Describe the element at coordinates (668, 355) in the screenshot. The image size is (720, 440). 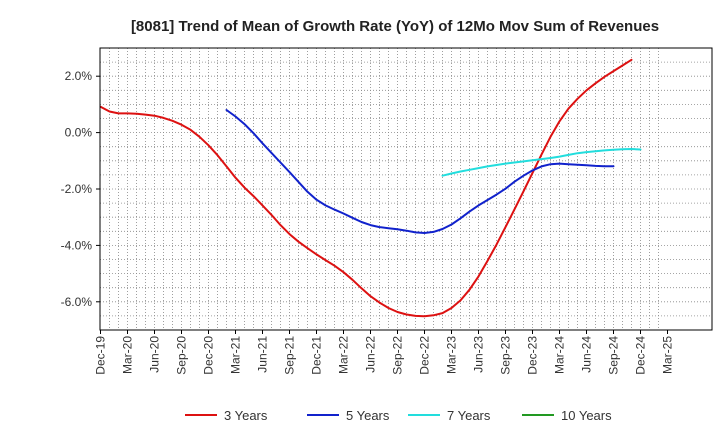
I see `x-tick-label: Mar-25` at that location.